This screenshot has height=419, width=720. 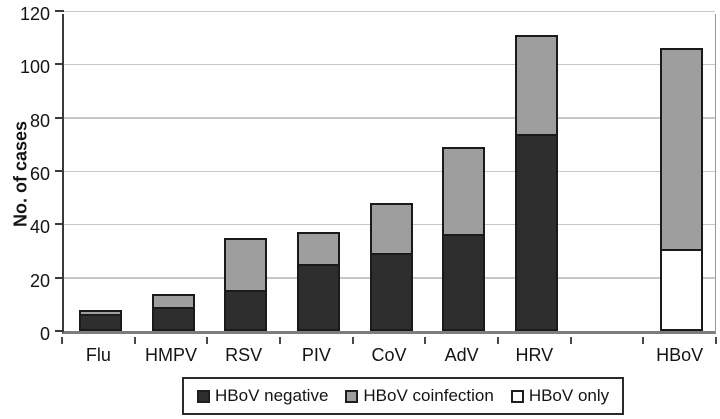 I want to click on y-tick-label-120: 120, so click(x=34, y=14).